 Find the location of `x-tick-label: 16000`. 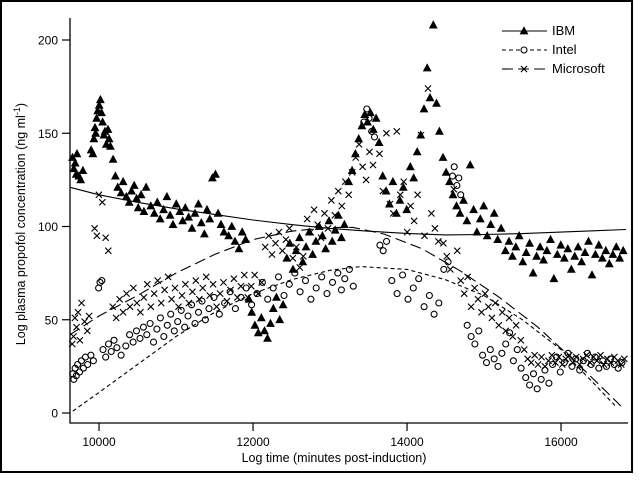

x-tick-label: 16000 is located at coordinates (561, 442).